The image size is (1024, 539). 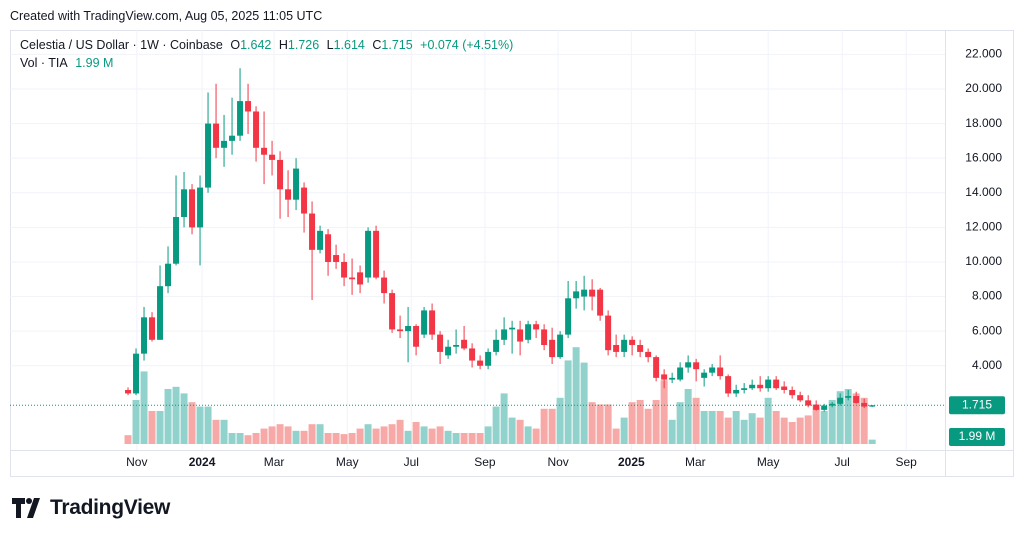 I want to click on y-tick-label: 20.000, so click(x=983, y=88).